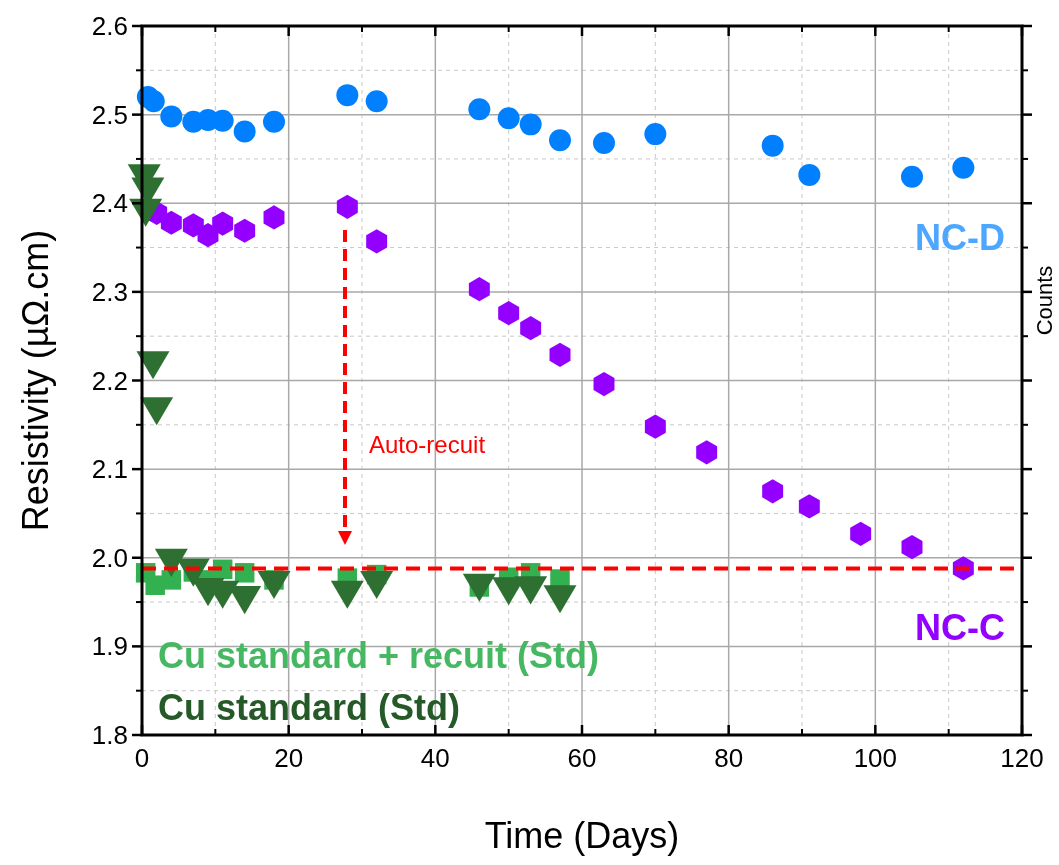 This screenshot has width=1059, height=865. I want to click on y-tick-label: 2.4, so click(109, 203).